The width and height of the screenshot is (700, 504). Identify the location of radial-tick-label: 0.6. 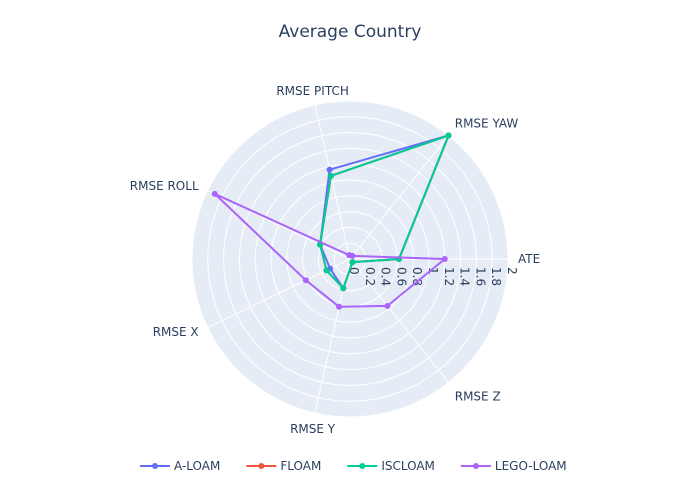
(401, 276).